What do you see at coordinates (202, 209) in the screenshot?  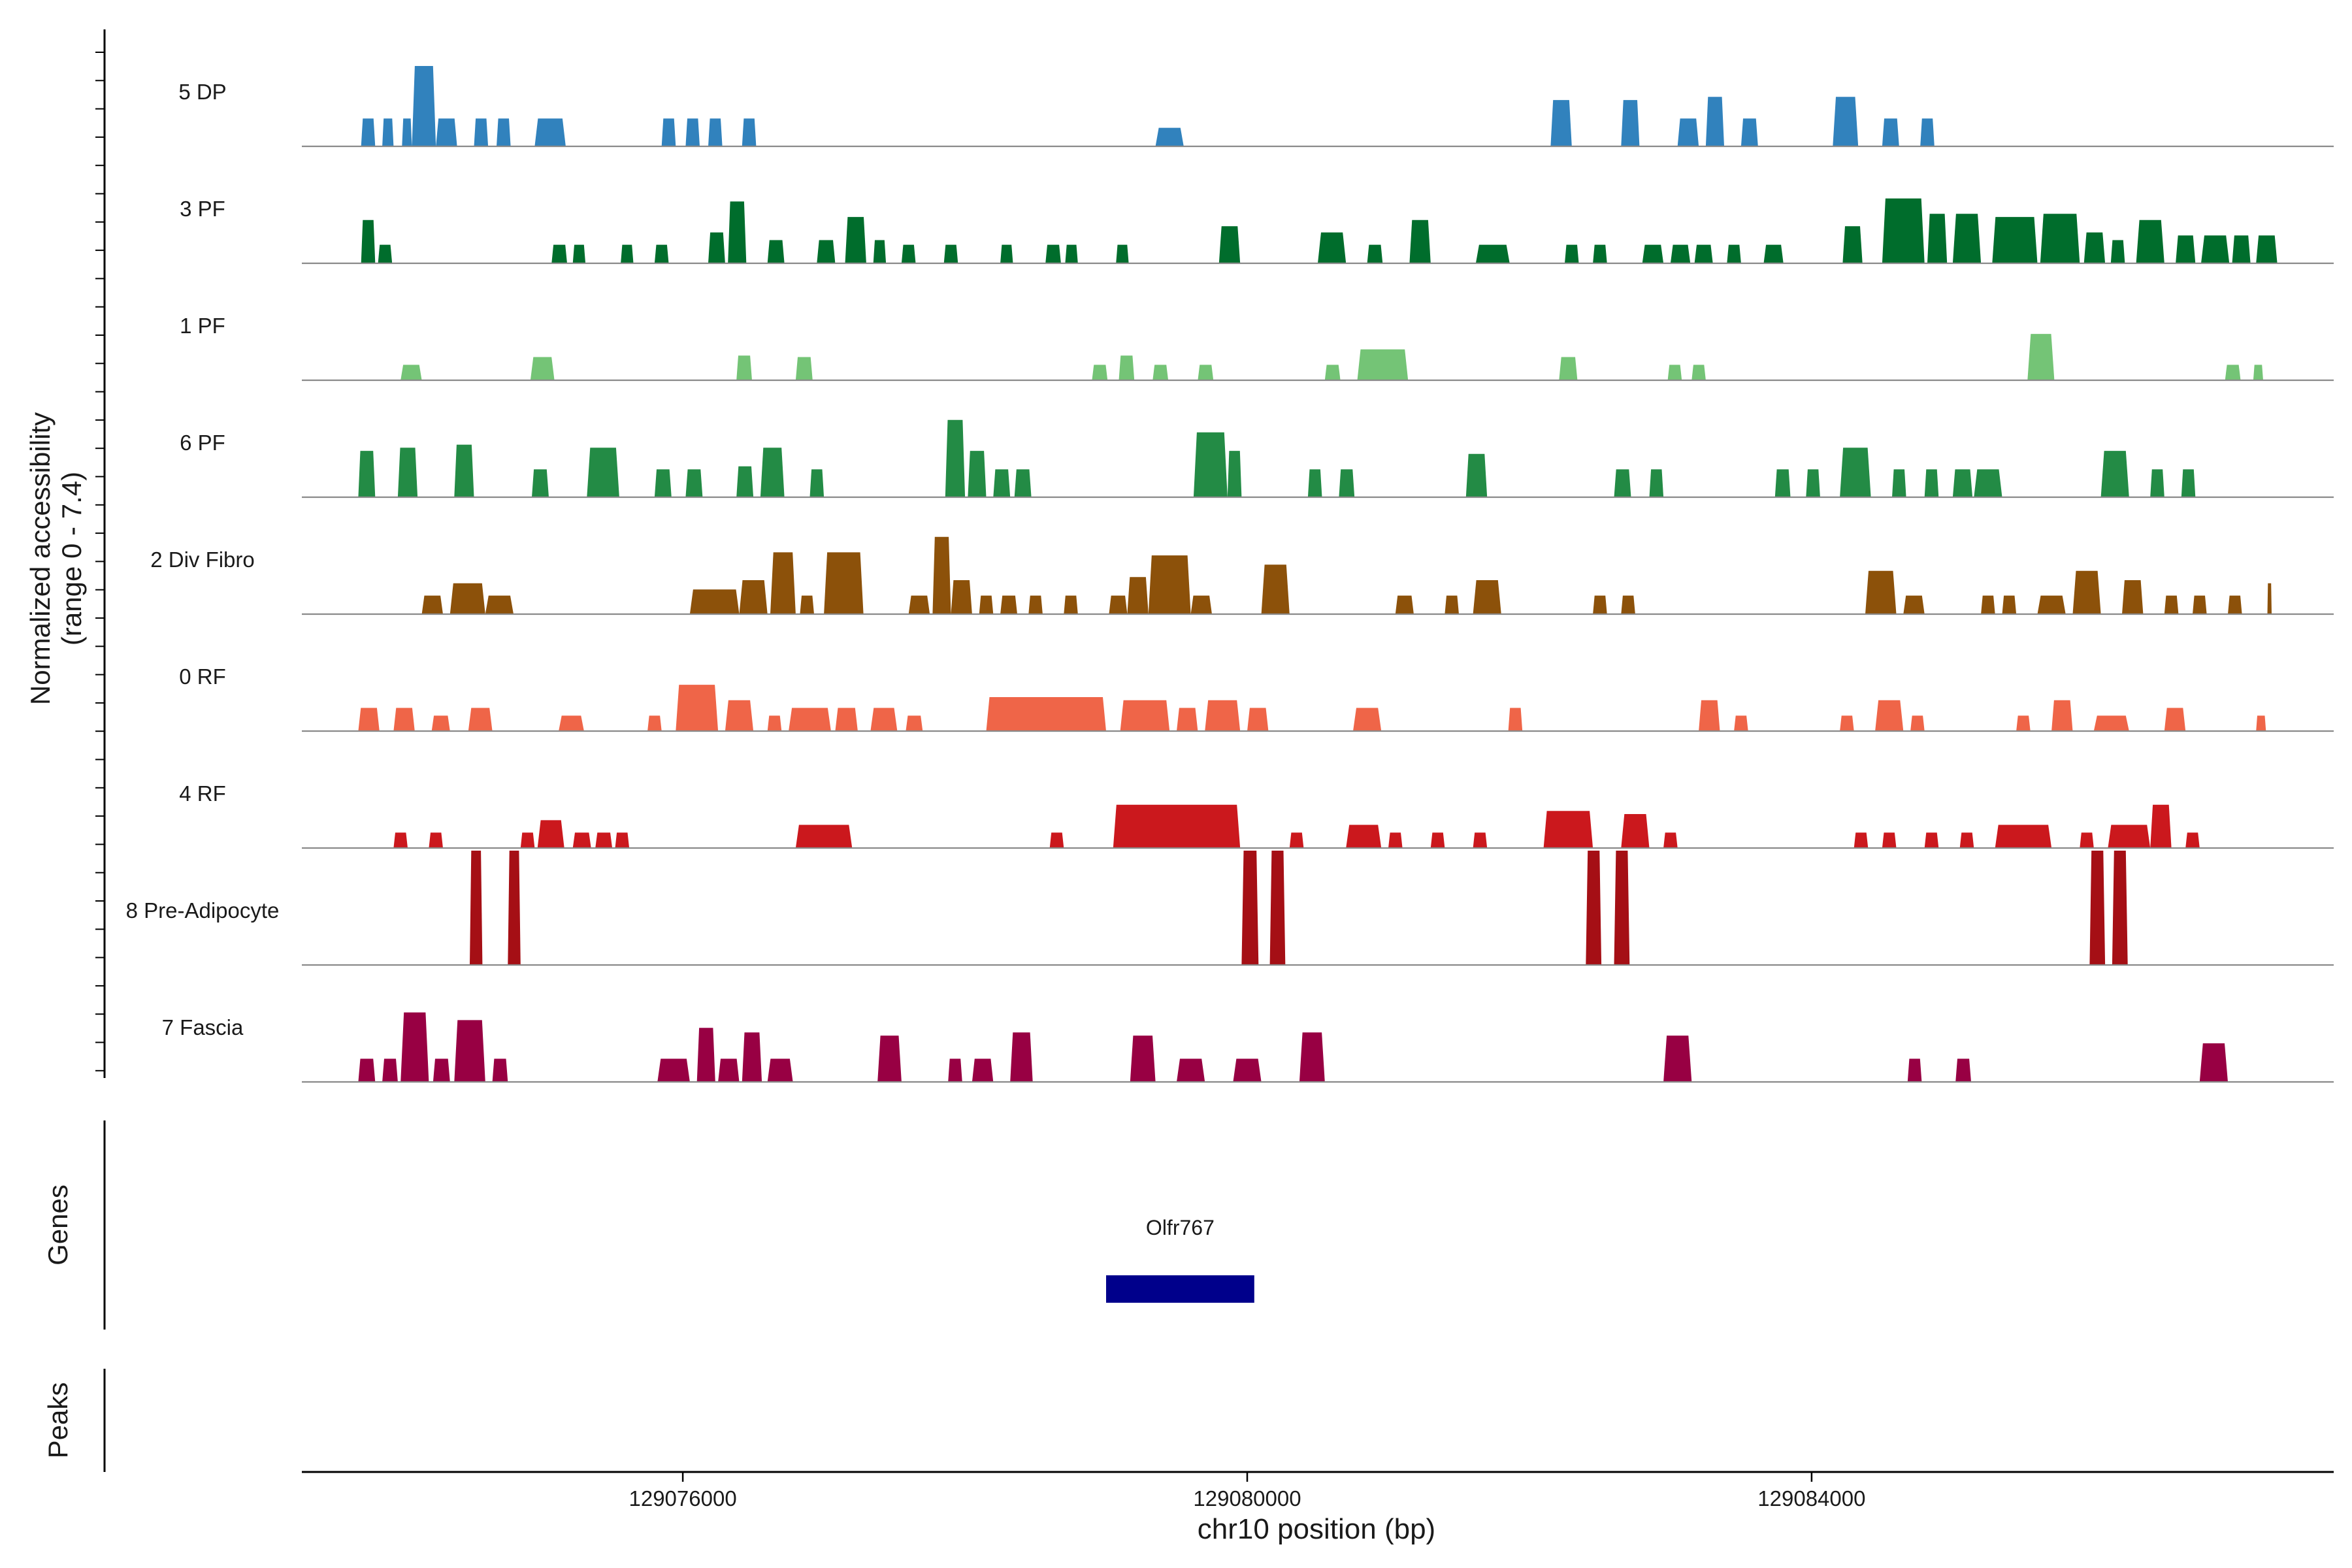 I see `track-label: 3 PF` at bounding box center [202, 209].